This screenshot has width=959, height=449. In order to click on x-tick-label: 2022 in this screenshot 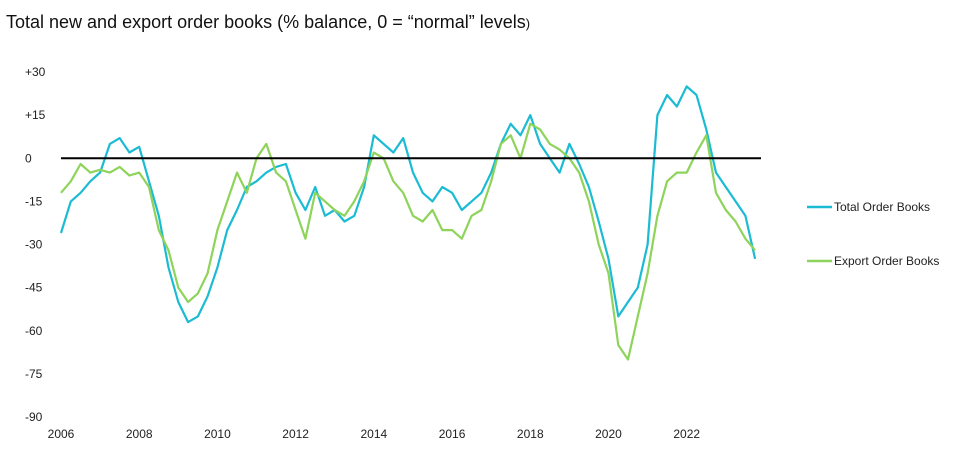, I will do `click(686, 434)`.